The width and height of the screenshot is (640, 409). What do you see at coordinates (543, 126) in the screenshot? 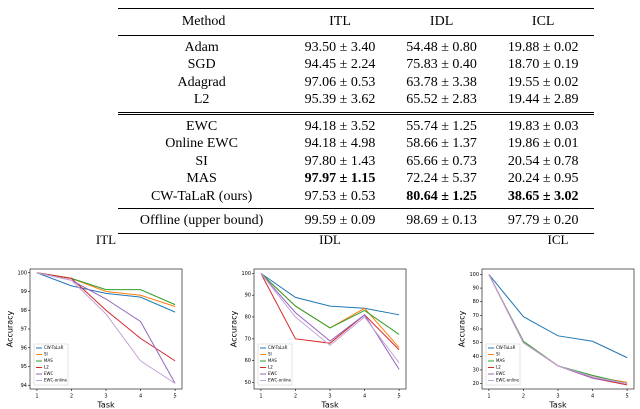
I see `table-cell: 19.83 ± 0.03` at bounding box center [543, 126].